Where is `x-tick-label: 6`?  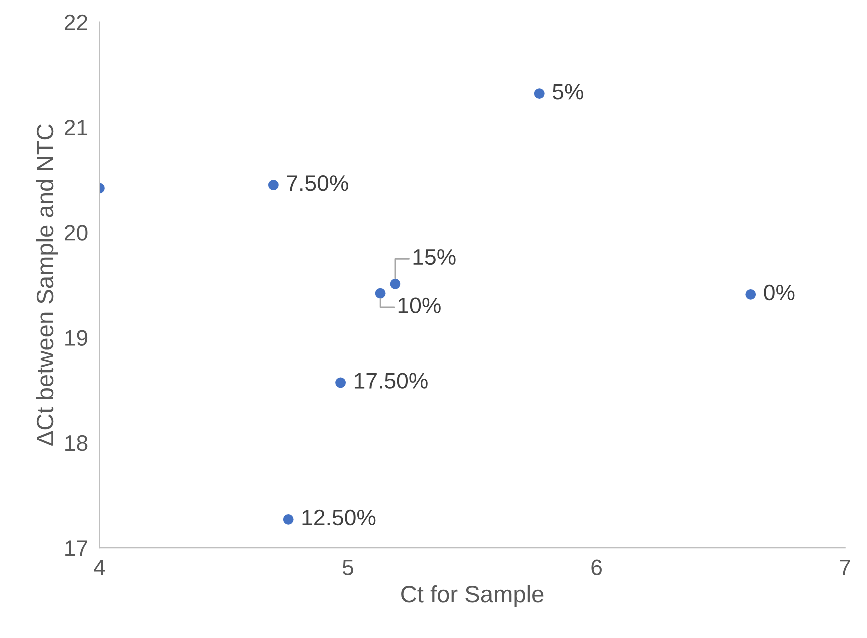 x-tick-label: 6 is located at coordinates (597, 568).